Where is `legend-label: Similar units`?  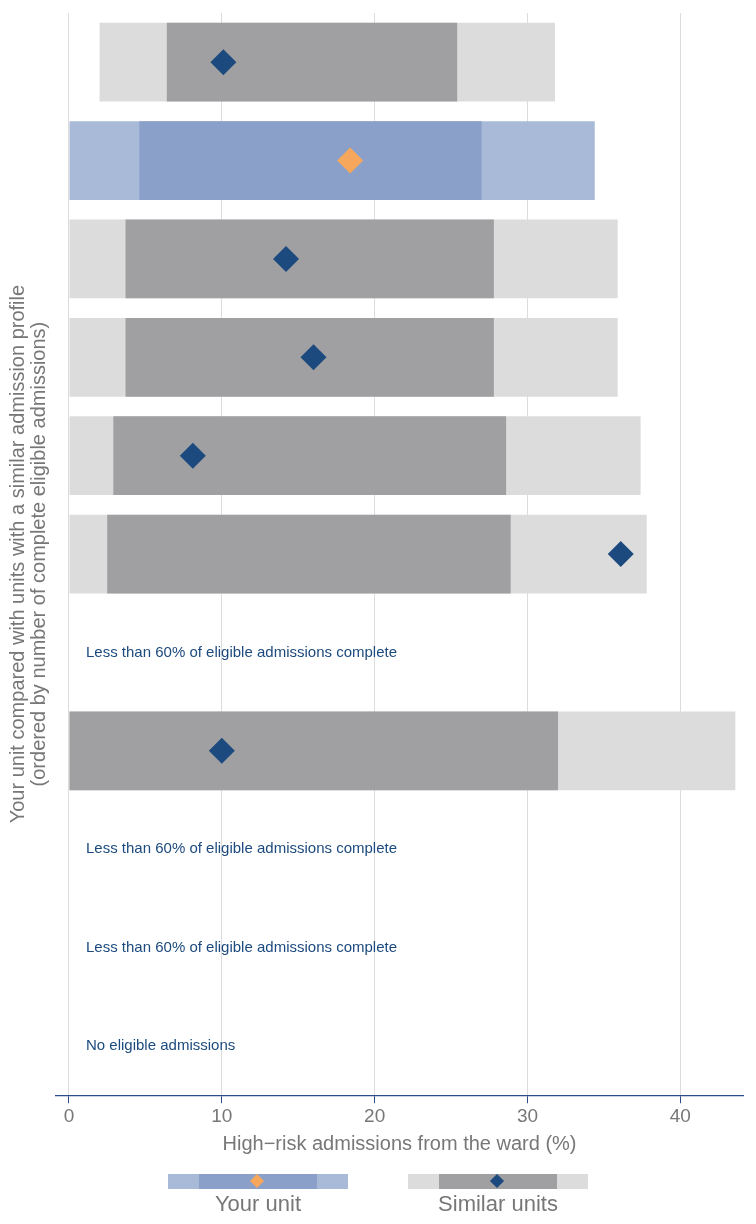 legend-label: Similar units is located at coordinates (498, 1204).